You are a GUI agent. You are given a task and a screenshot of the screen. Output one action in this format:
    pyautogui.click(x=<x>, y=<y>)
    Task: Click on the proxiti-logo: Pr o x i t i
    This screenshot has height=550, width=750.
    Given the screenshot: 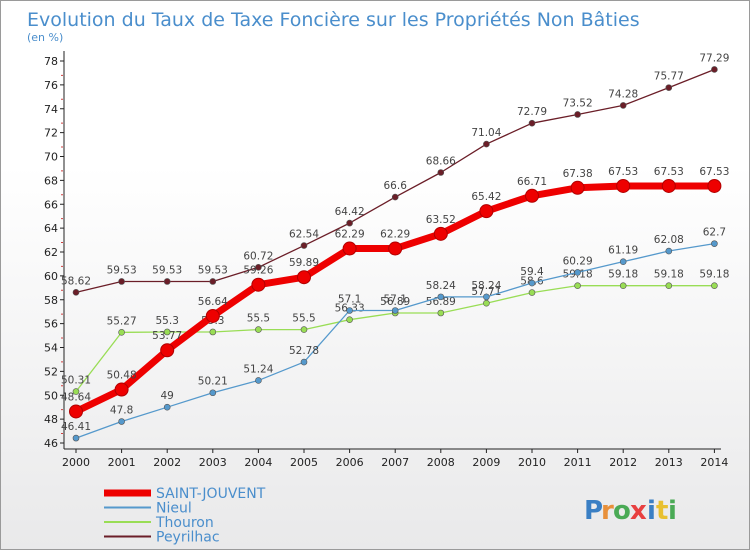 What is the action you would take?
    pyautogui.click(x=630, y=511)
    